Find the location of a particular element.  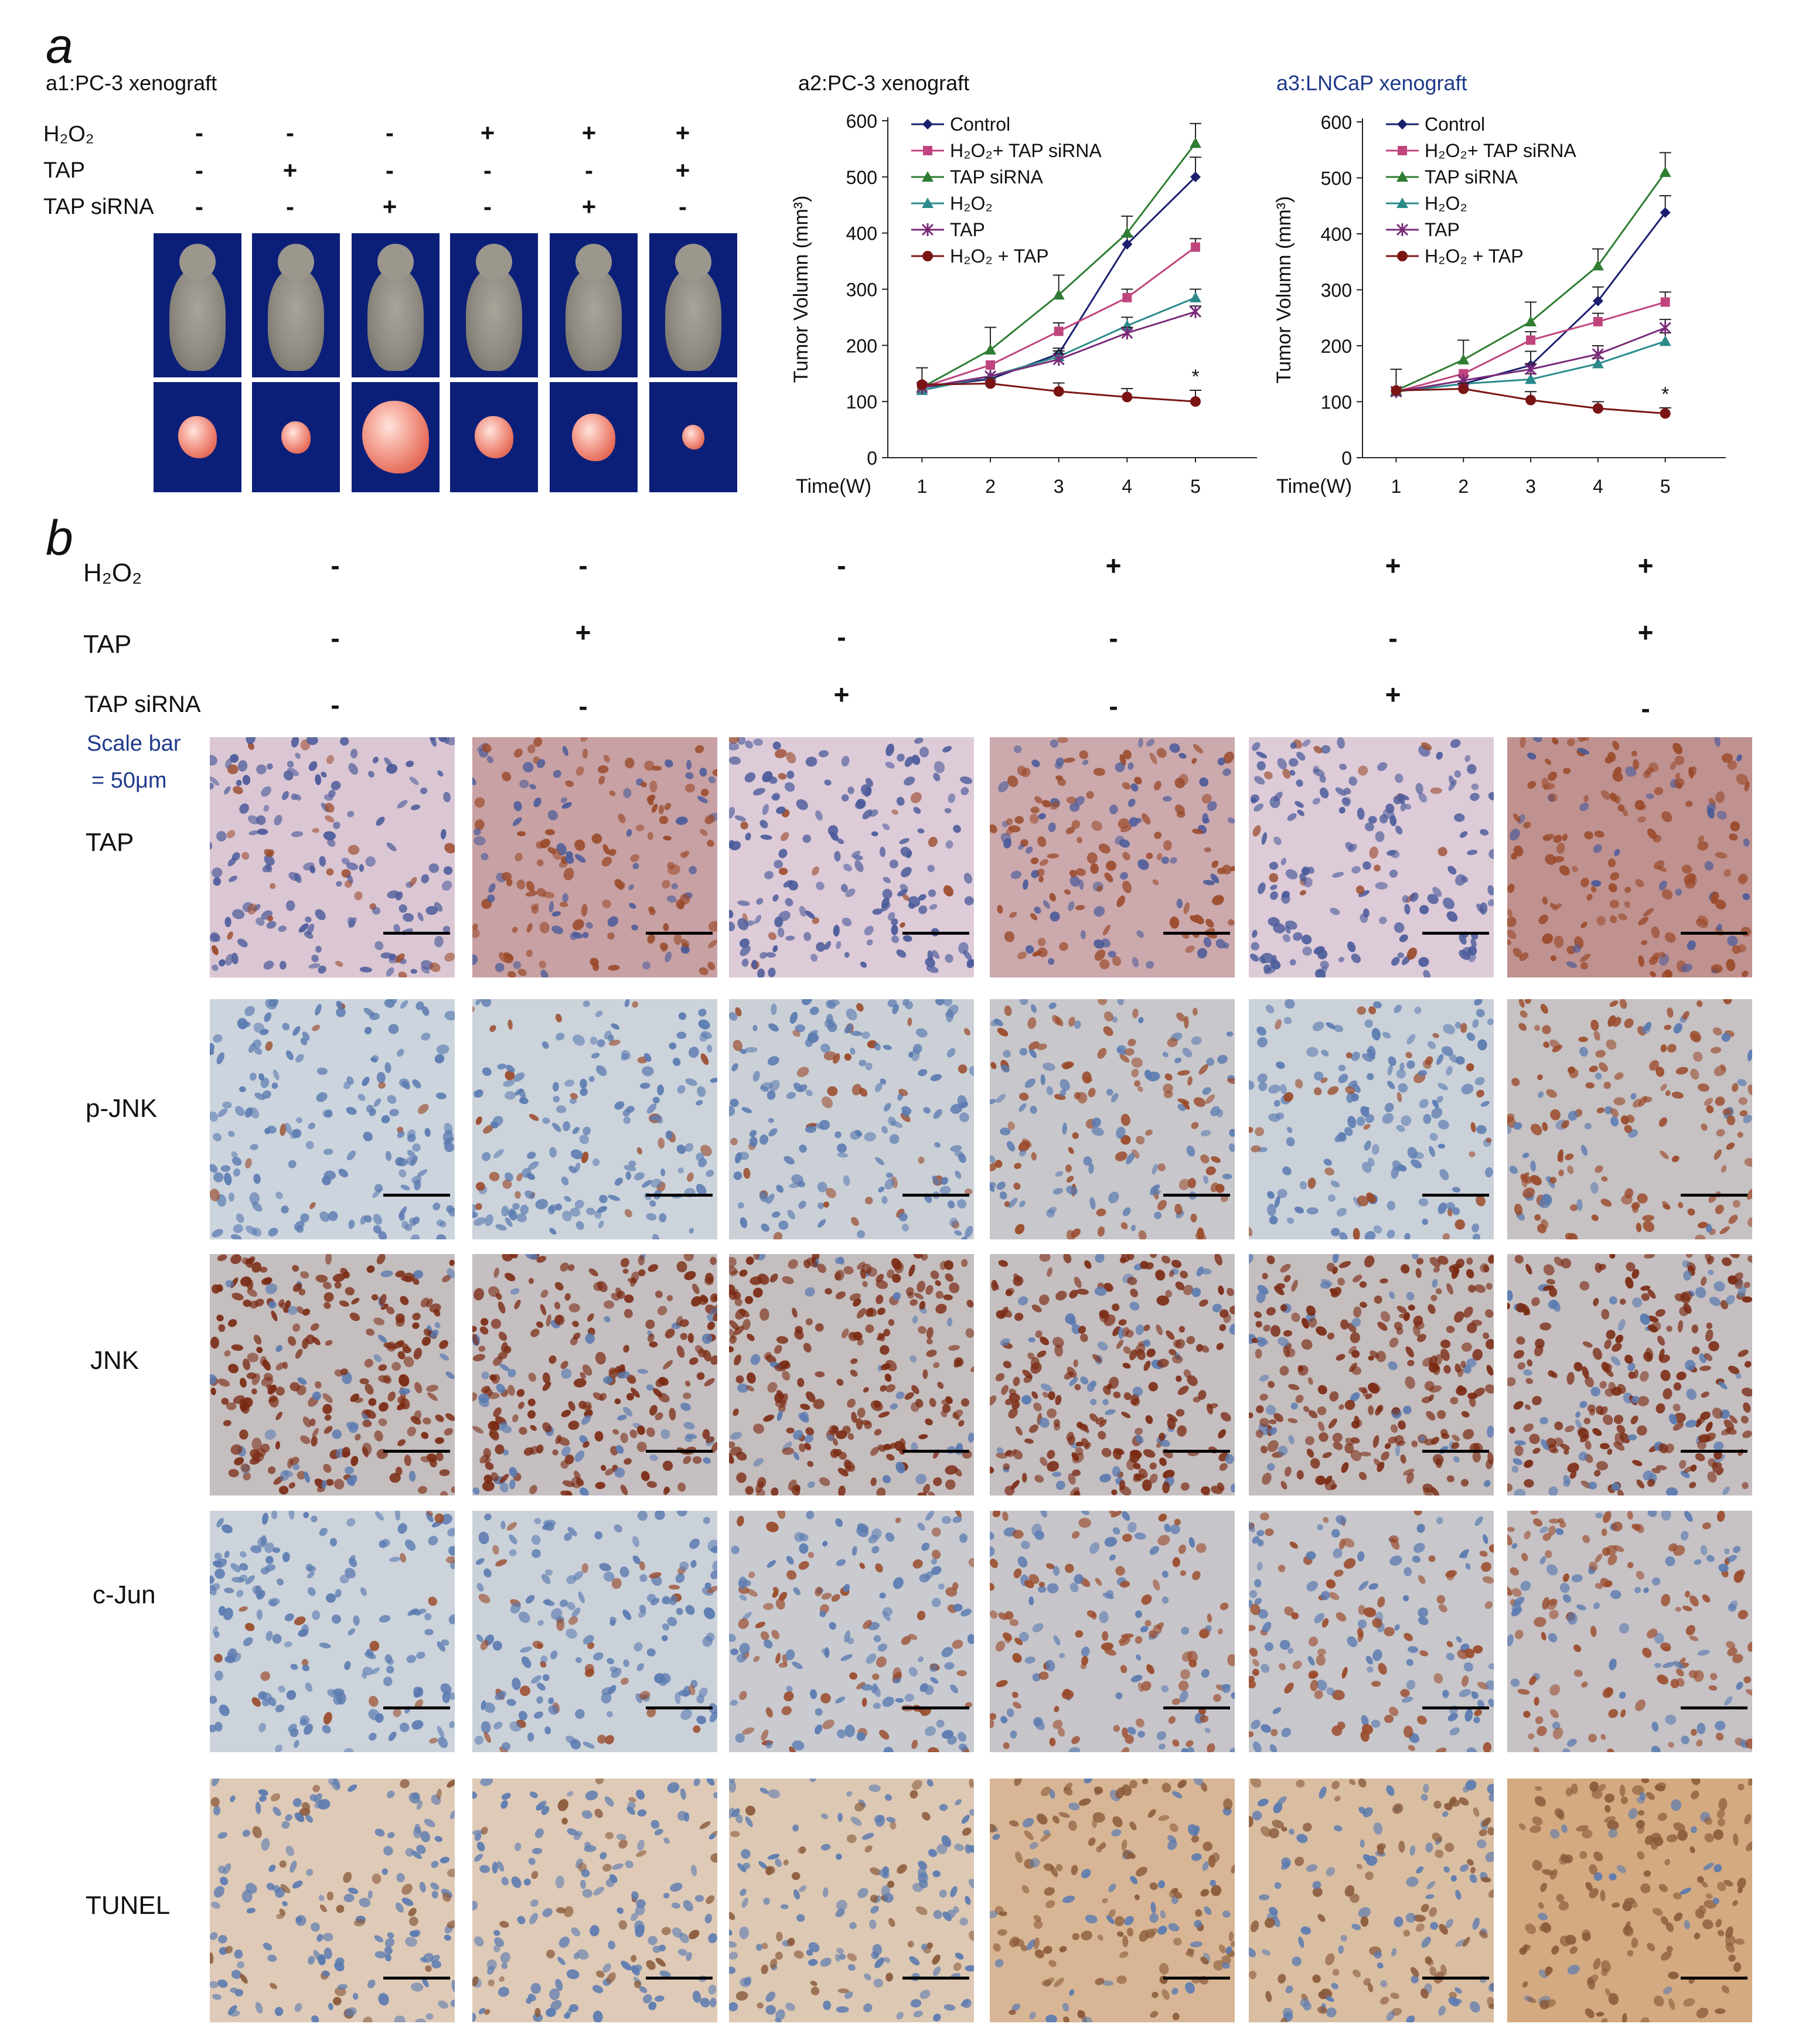

b-sirna-sign-1: - is located at coordinates (335, 704).